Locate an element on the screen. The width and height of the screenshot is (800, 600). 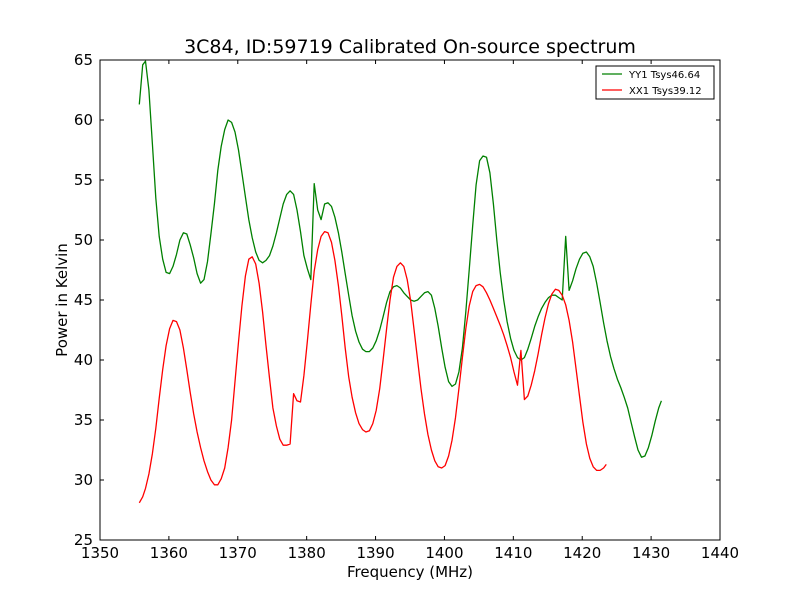
y-tick-label: 25 is located at coordinates (83, 540).